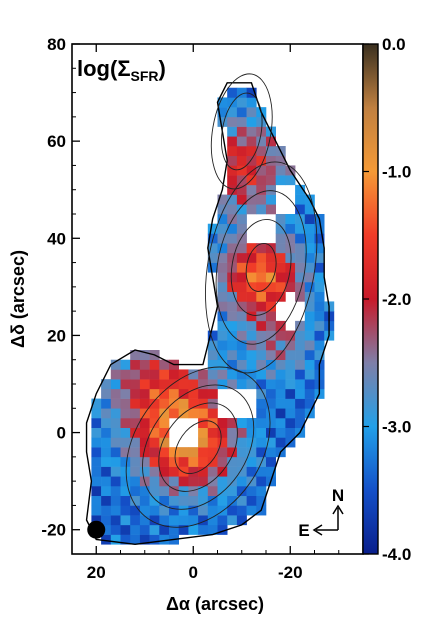 The width and height of the screenshot is (440, 640). What do you see at coordinates (387, 299) in the screenshot?
I see `colorbar-ticks: 0.0 -1.0 -2.0 -3.0 -4.0` at bounding box center [387, 299].